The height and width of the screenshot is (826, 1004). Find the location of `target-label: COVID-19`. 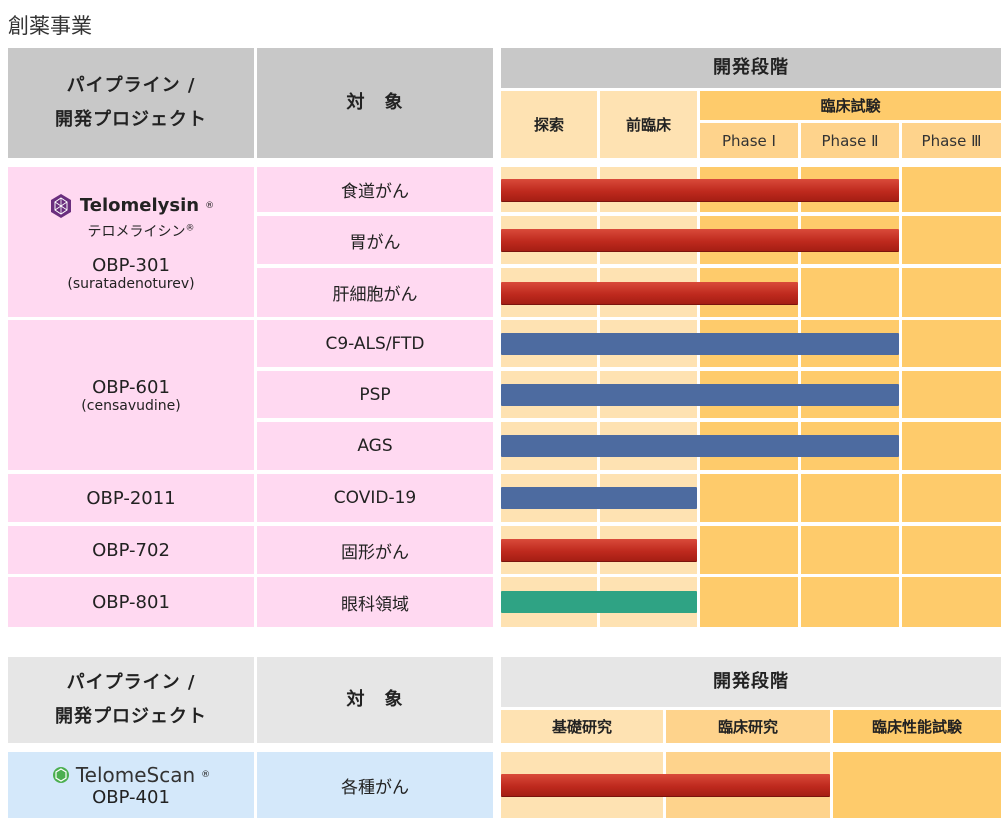

target-label: COVID-19 is located at coordinates (375, 498).